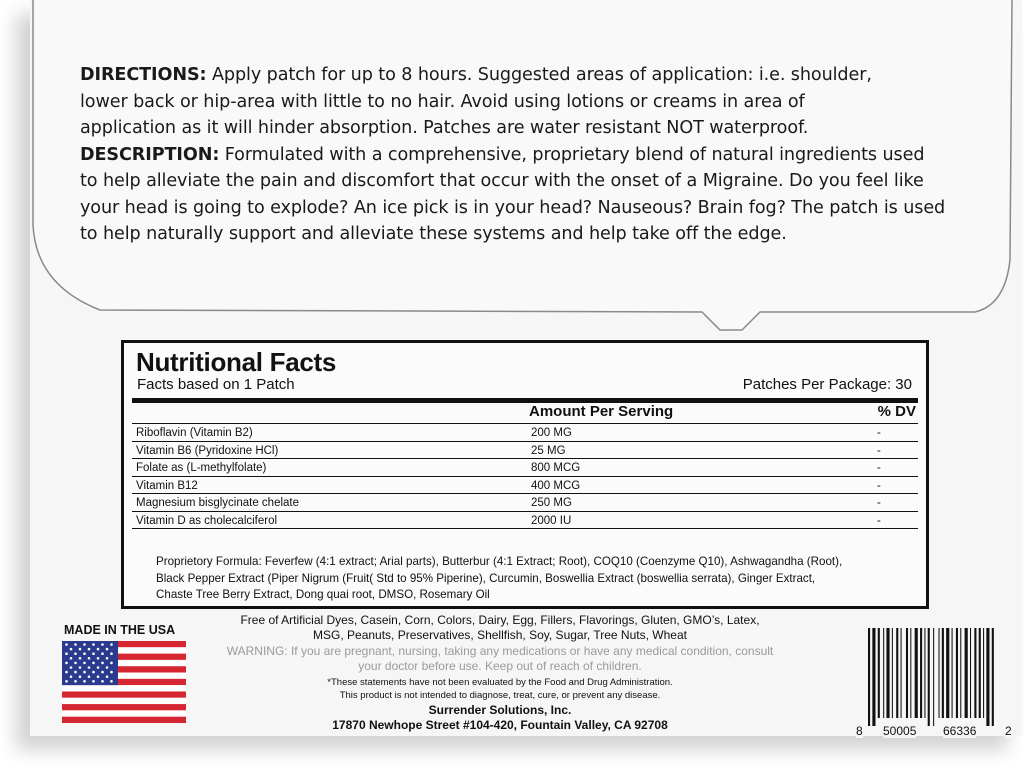  I want to click on barcode-digits-left: 50005, so click(900, 731).